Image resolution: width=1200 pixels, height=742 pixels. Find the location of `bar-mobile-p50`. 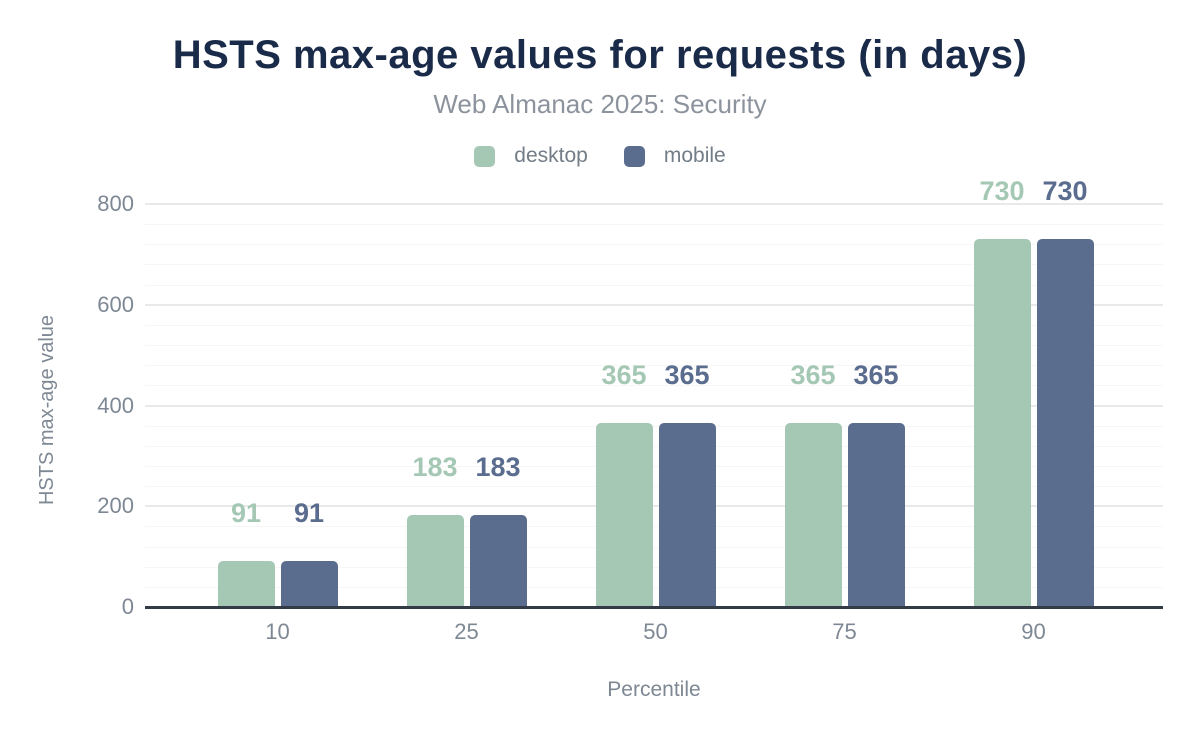

bar-mobile-p50 is located at coordinates (687, 515).